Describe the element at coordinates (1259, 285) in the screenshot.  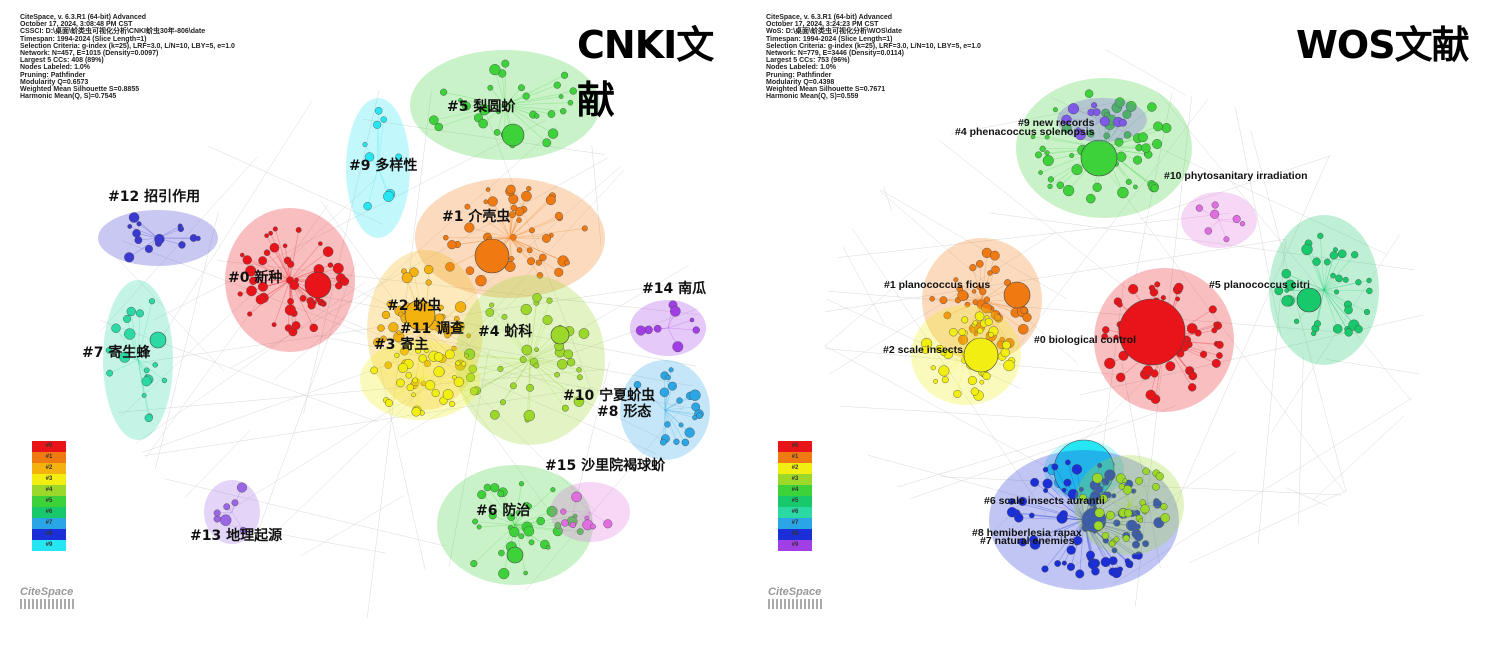
I see `cluster-label-5: #5 planococcus citri` at that location.